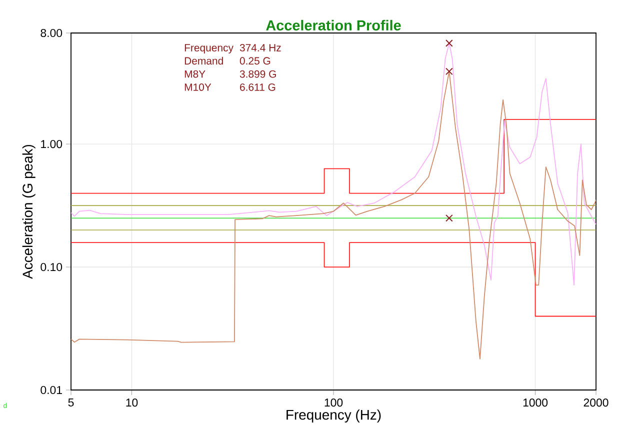  What do you see at coordinates (258, 87) in the screenshot?
I see `annotation: 6.611 G` at bounding box center [258, 87].